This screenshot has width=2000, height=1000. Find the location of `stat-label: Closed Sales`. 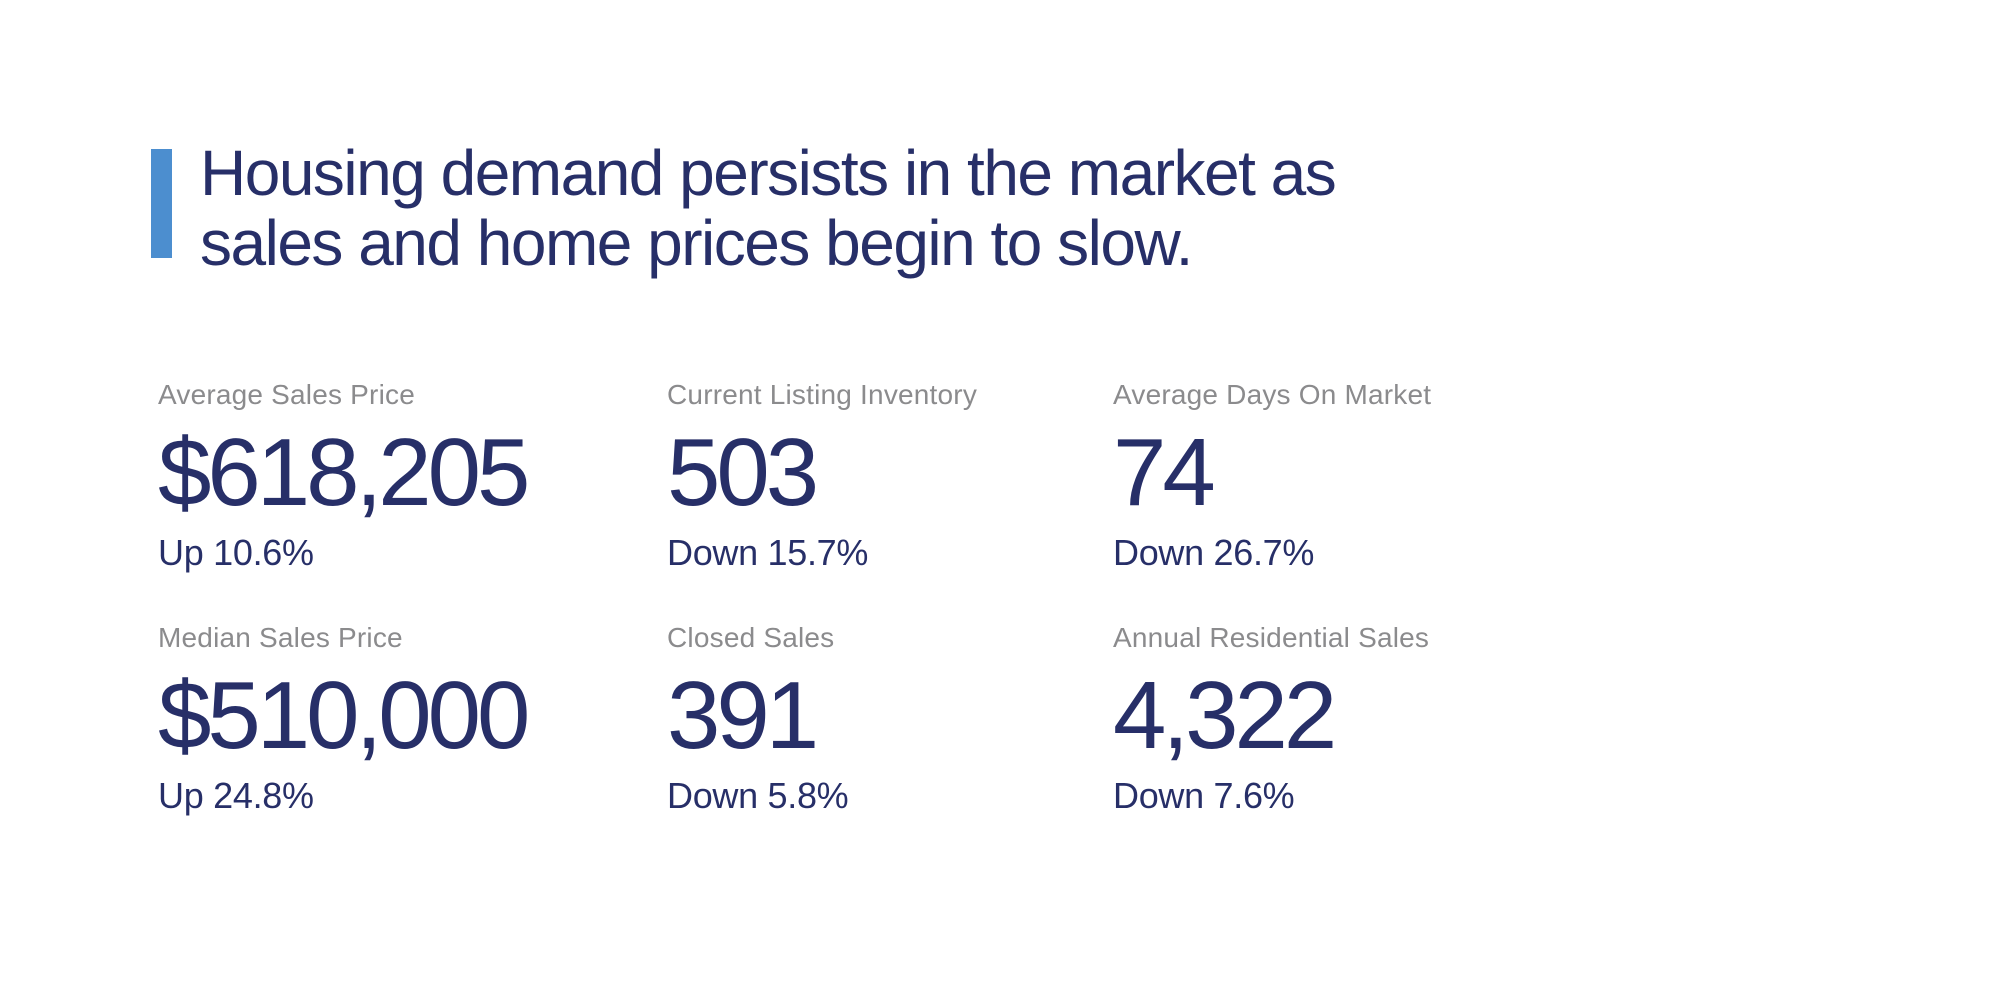

stat-label: Closed Sales is located at coordinates (751, 637).